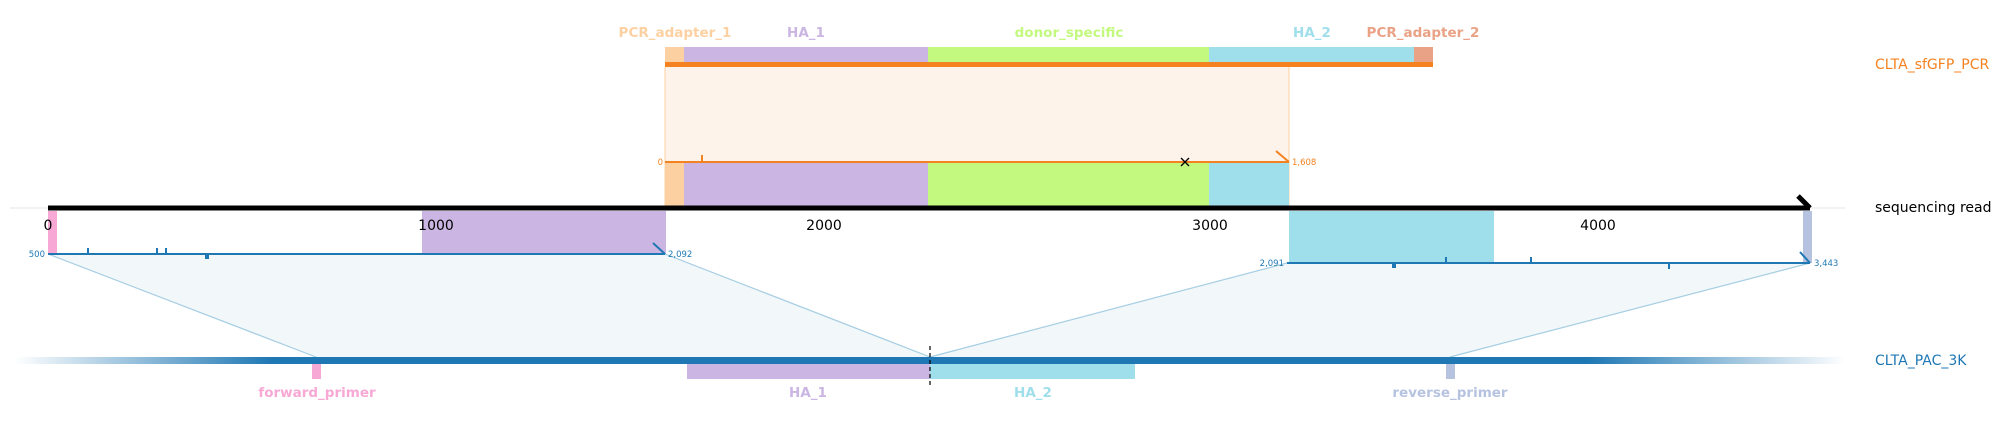  Describe the element at coordinates (1932, 65) in the screenshot. I see `pcr-product-name: CLTA_sfGFP_PCR` at that location.